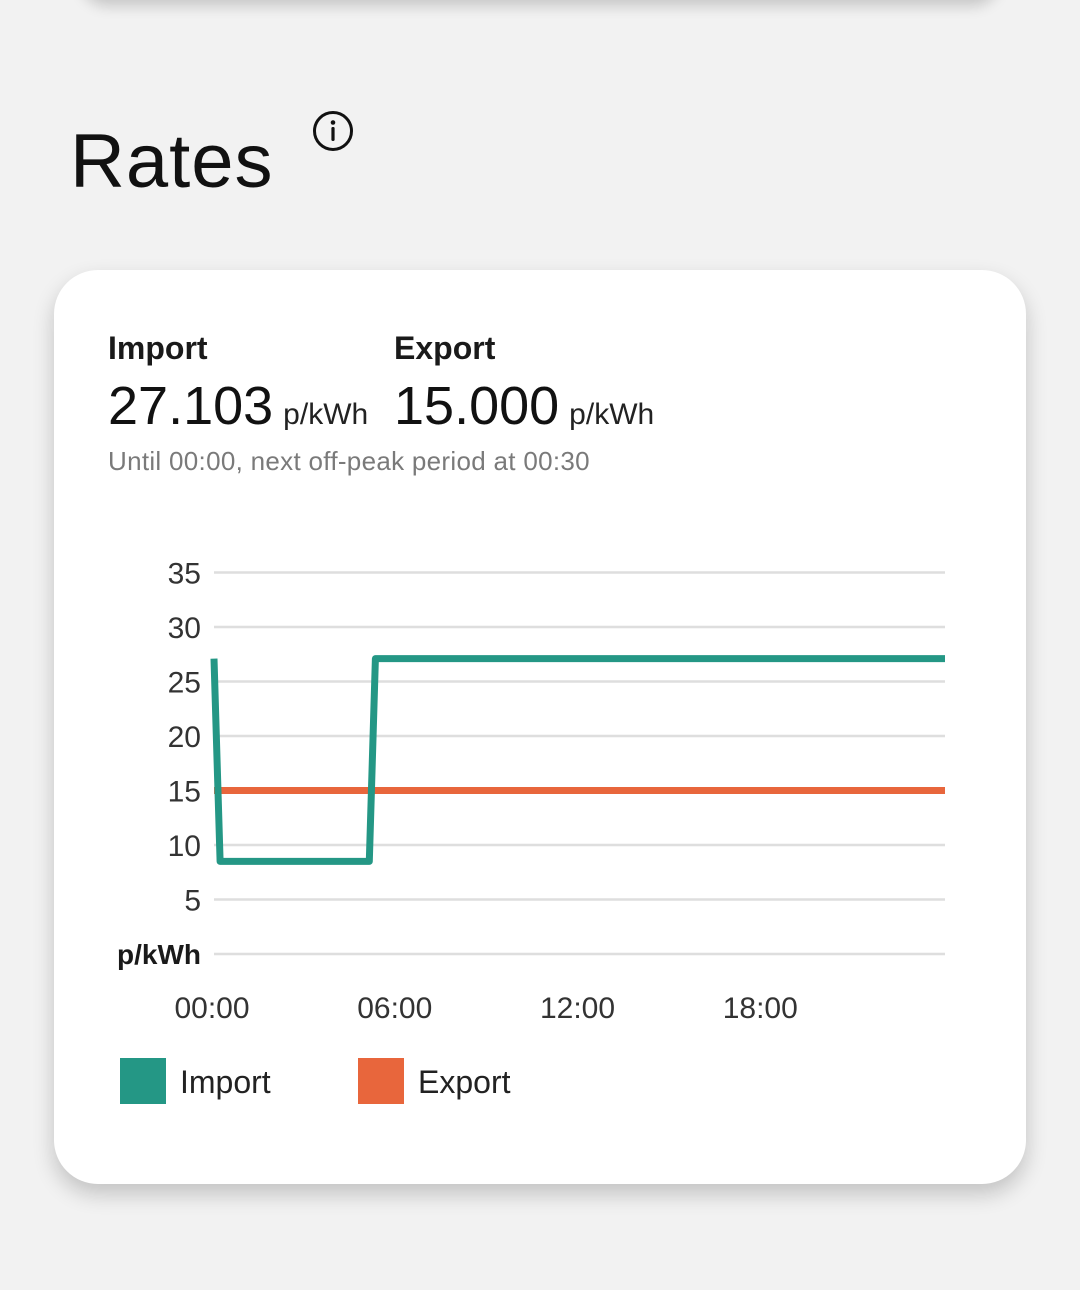  I want to click on import-value: 27.103, so click(191, 406).